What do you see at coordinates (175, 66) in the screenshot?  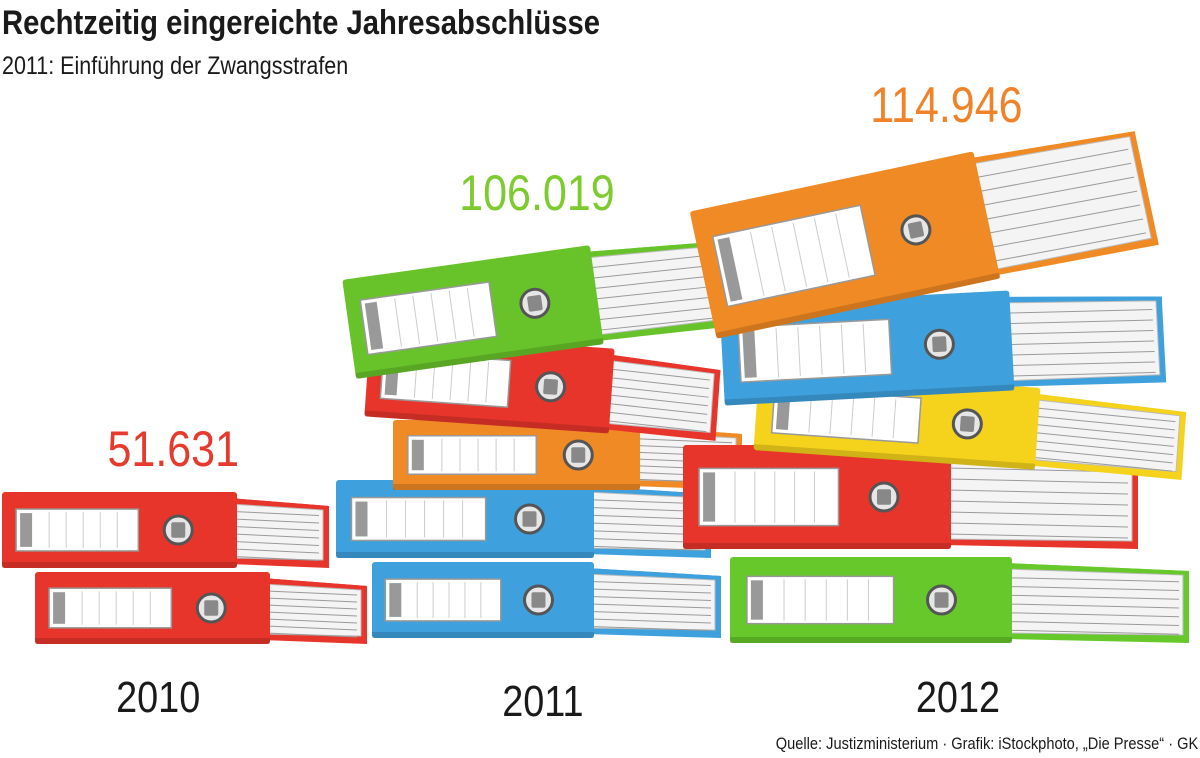 I see `chart-subtitle: 2011: Einführung der Zwangsstrafen` at bounding box center [175, 66].